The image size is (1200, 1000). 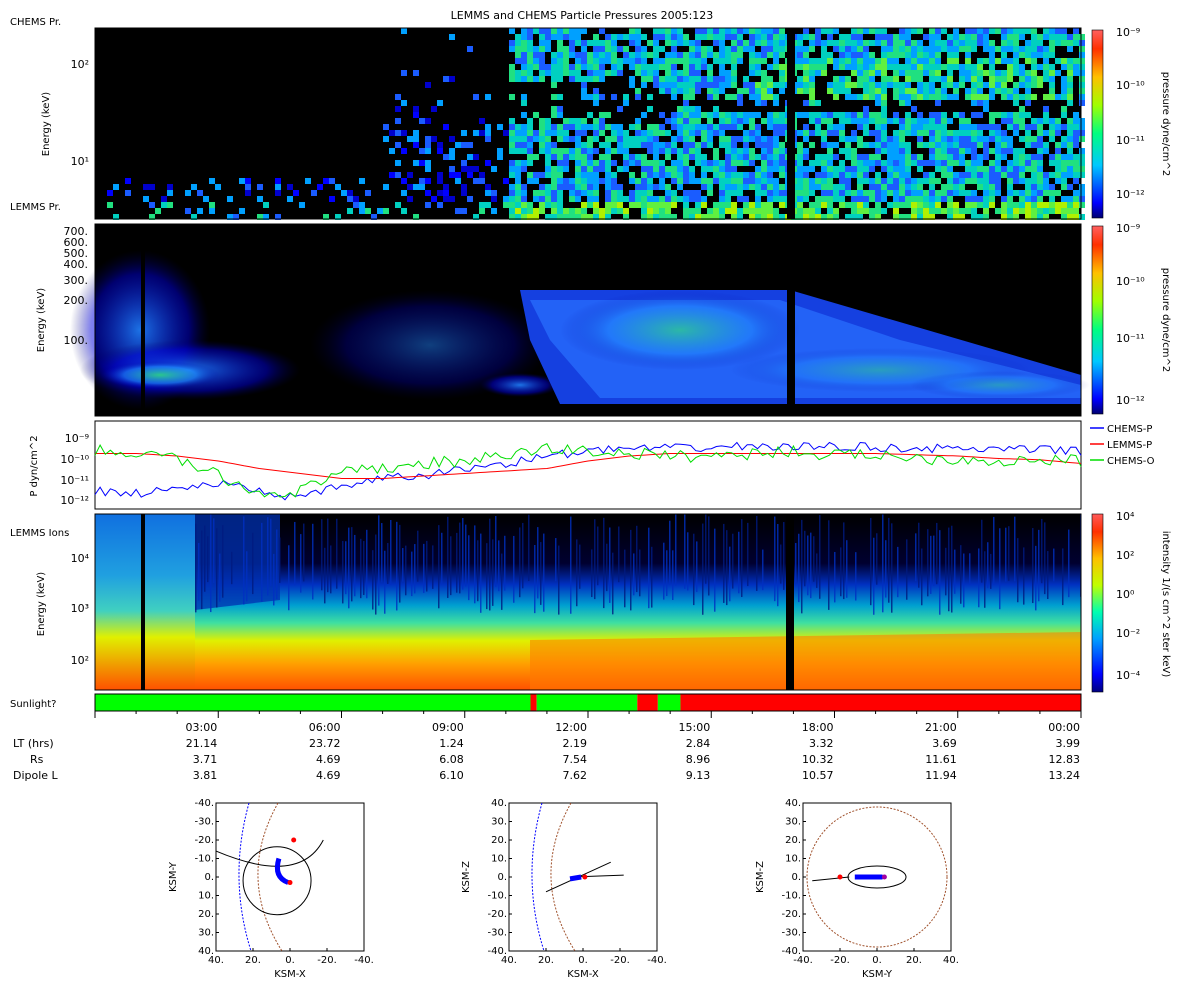 What do you see at coordinates (575, 878) in the screenshot?
I see `trajectory-segment` at bounding box center [575, 878].